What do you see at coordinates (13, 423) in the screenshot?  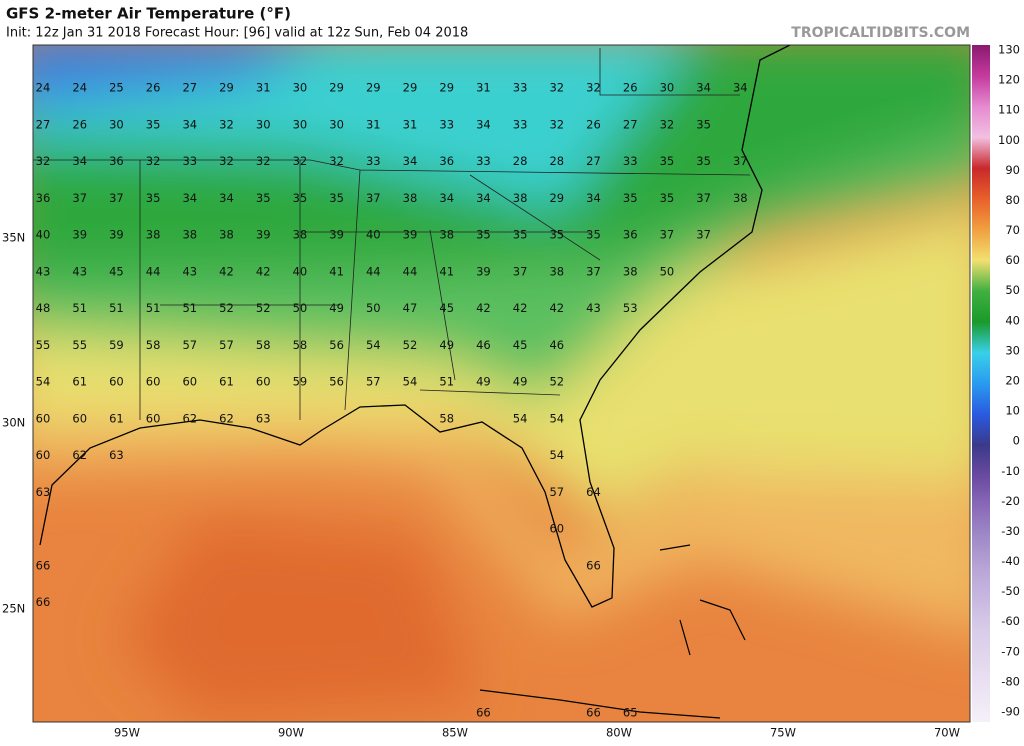 I see `lat-label: 30N` at bounding box center [13, 423].